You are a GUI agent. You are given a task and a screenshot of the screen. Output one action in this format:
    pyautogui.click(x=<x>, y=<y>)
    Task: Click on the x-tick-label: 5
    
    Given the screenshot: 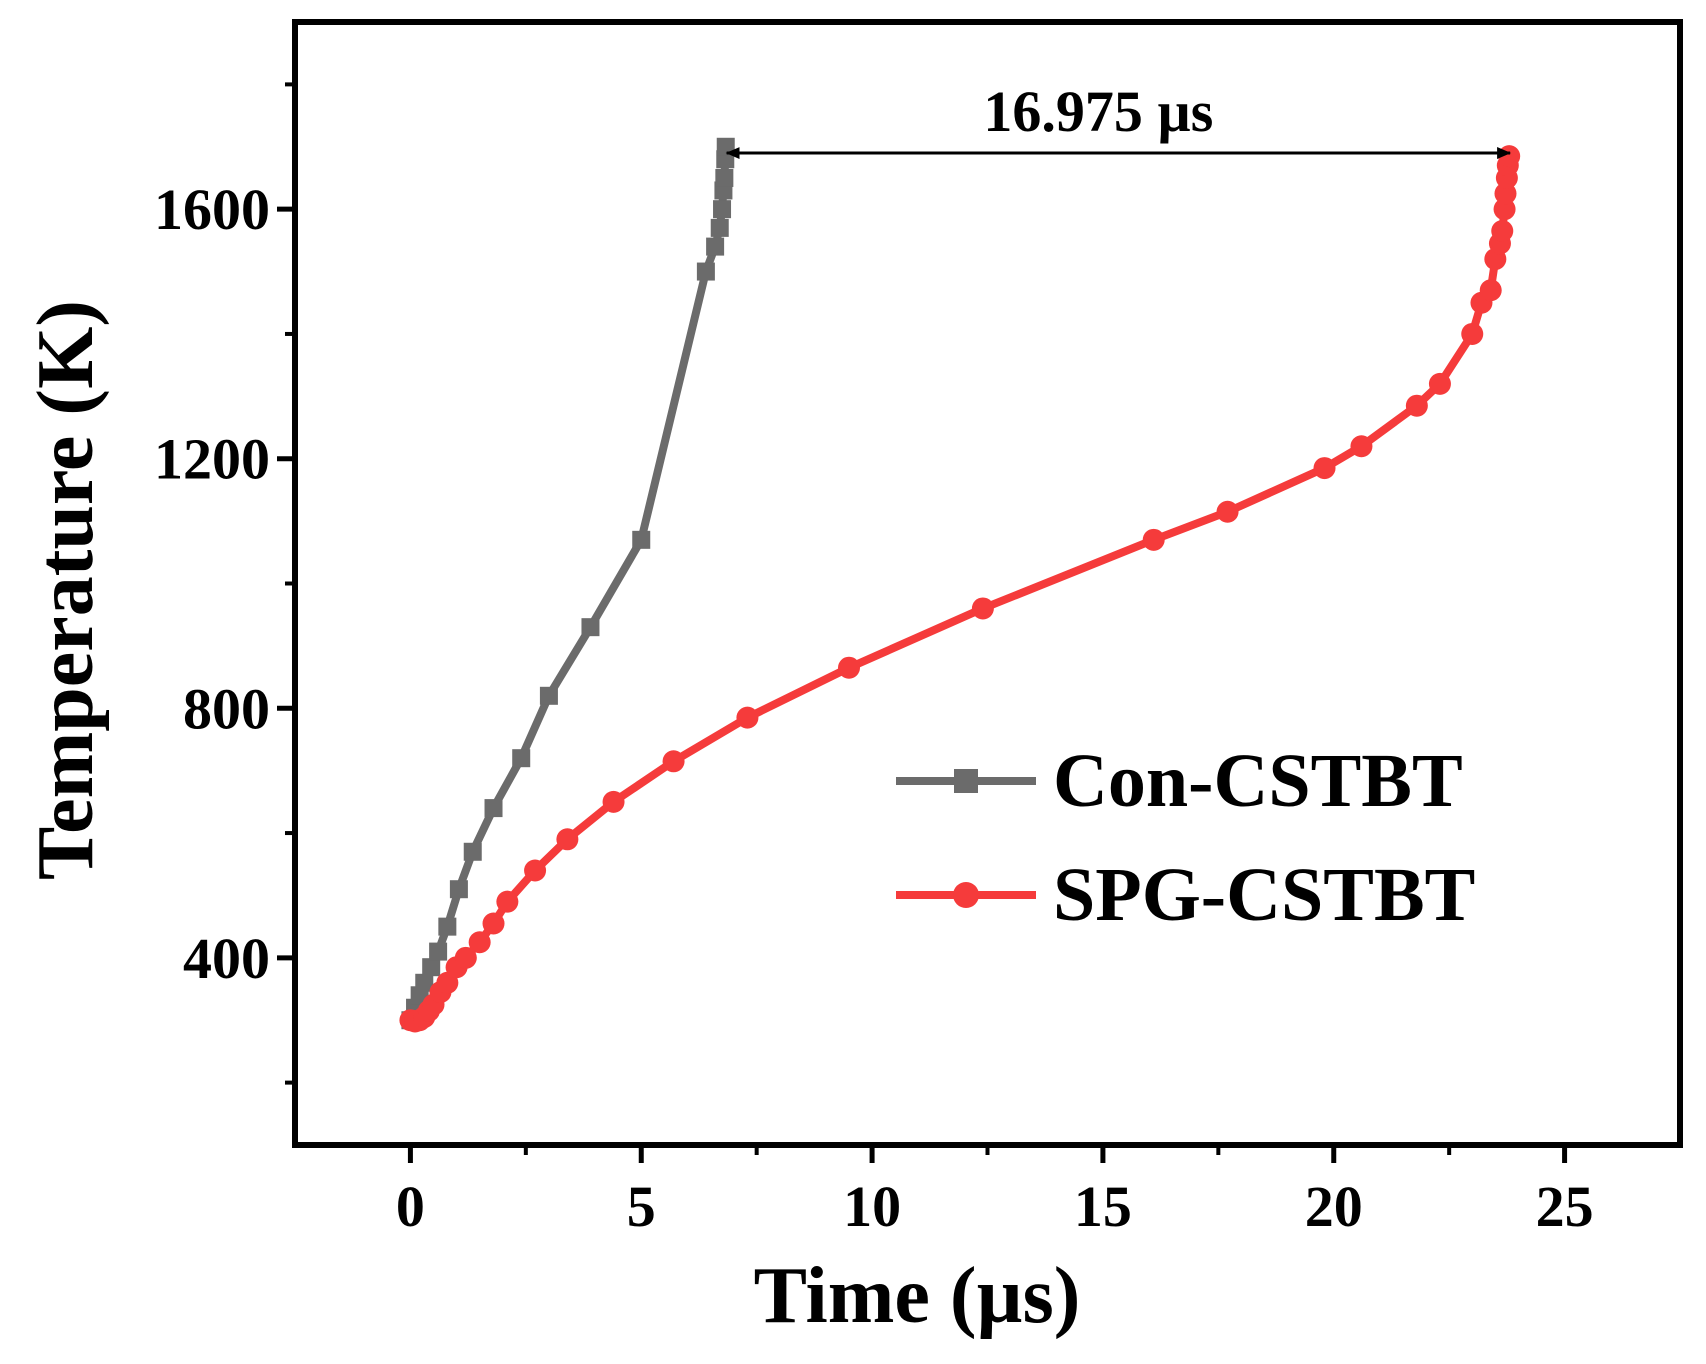 What is the action you would take?
    pyautogui.click(x=641, y=1206)
    